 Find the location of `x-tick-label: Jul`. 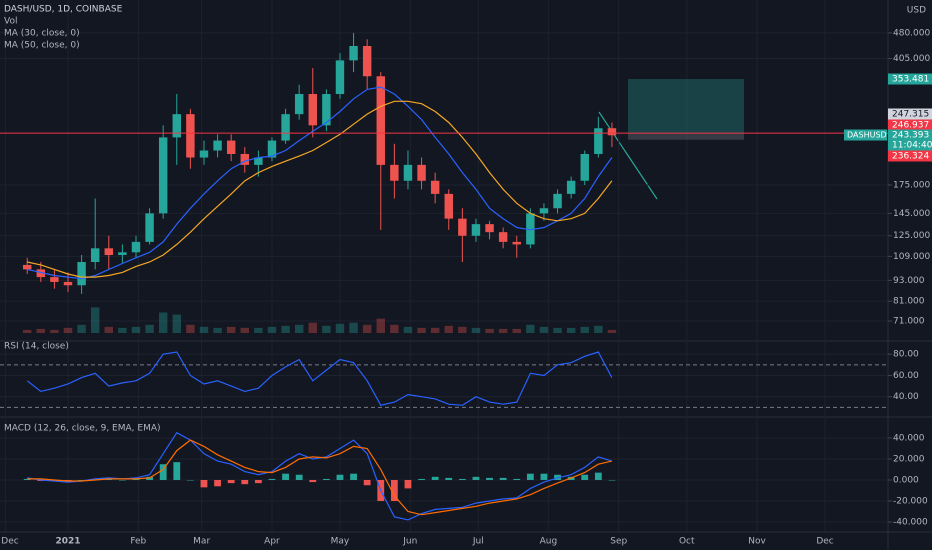

x-tick-label: Jul is located at coordinates (478, 542).